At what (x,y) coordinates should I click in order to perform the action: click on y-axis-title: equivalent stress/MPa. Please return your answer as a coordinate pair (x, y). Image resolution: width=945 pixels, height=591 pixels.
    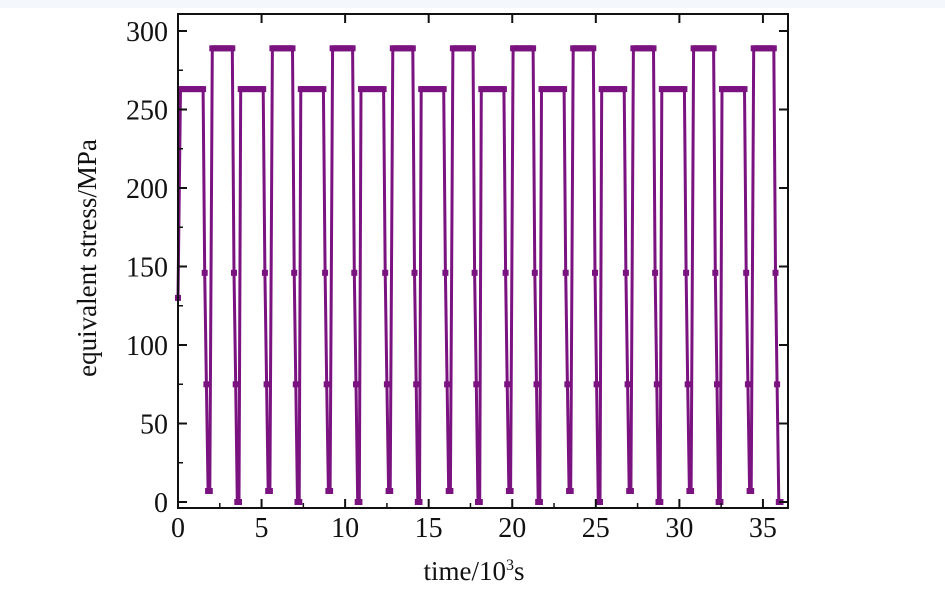
    Looking at the image, I should click on (87, 258).